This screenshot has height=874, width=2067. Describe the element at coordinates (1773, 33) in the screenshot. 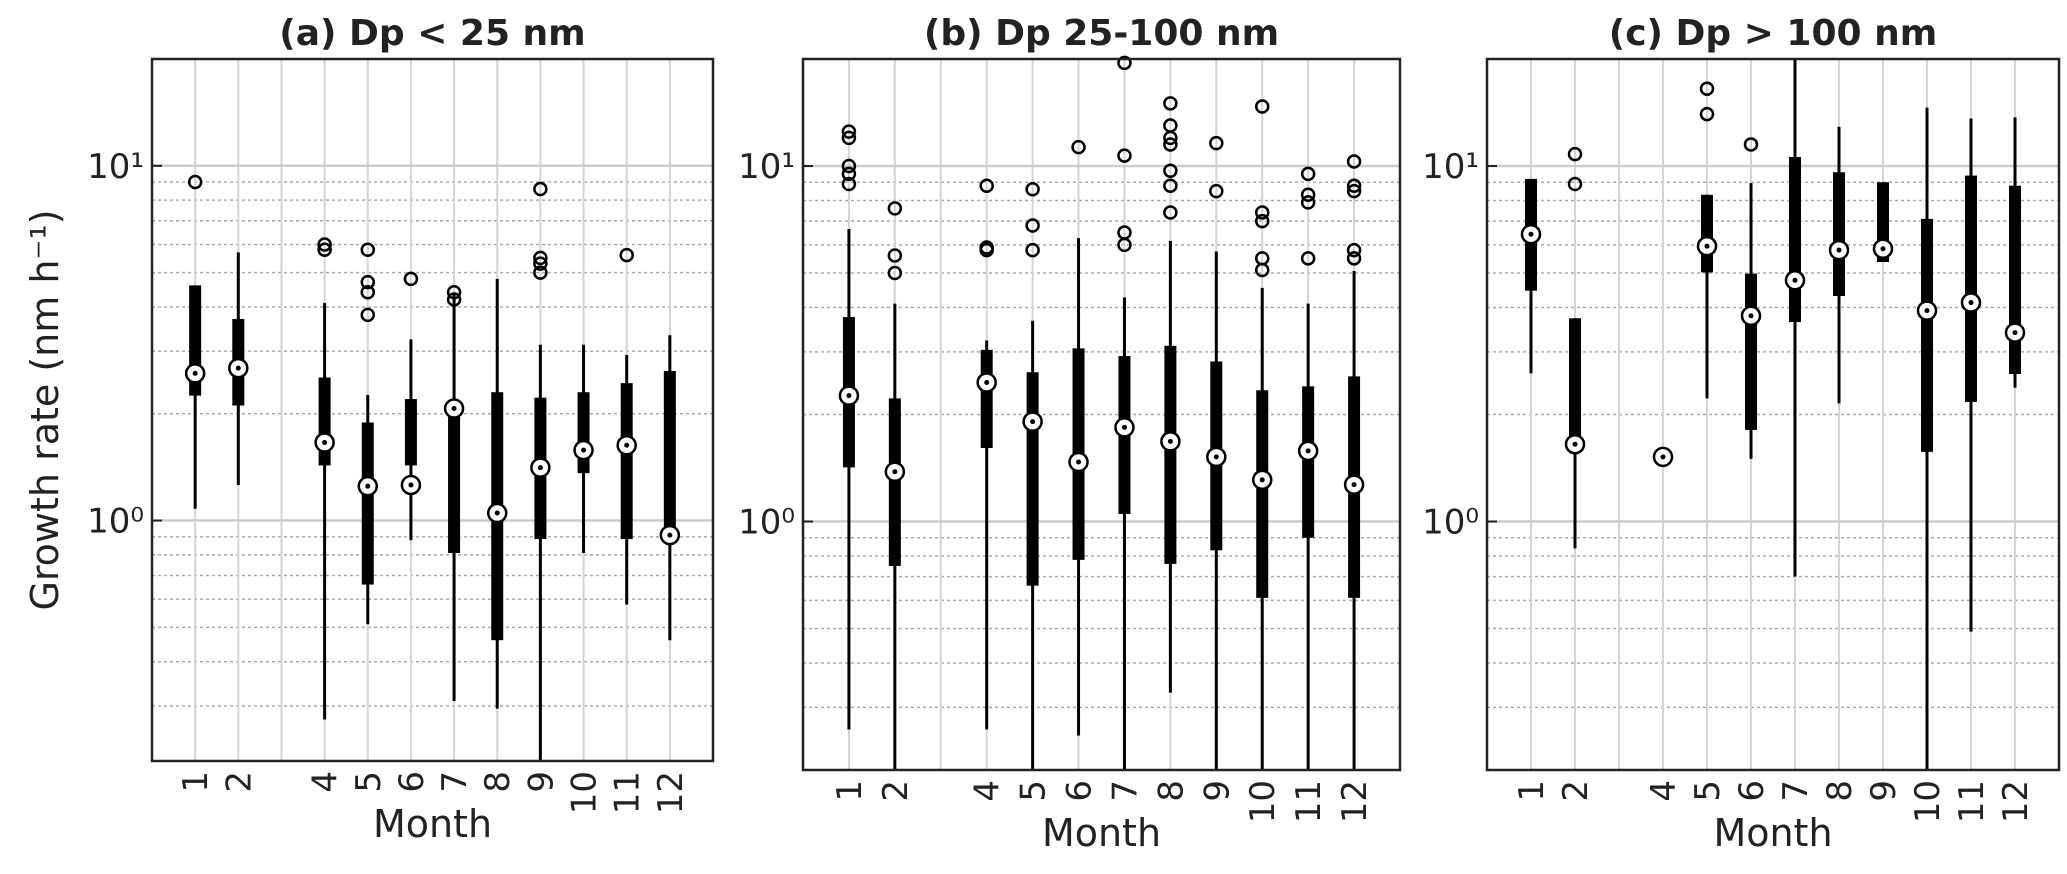

I see `panel-title: (c) Dp > 100 nm` at that location.